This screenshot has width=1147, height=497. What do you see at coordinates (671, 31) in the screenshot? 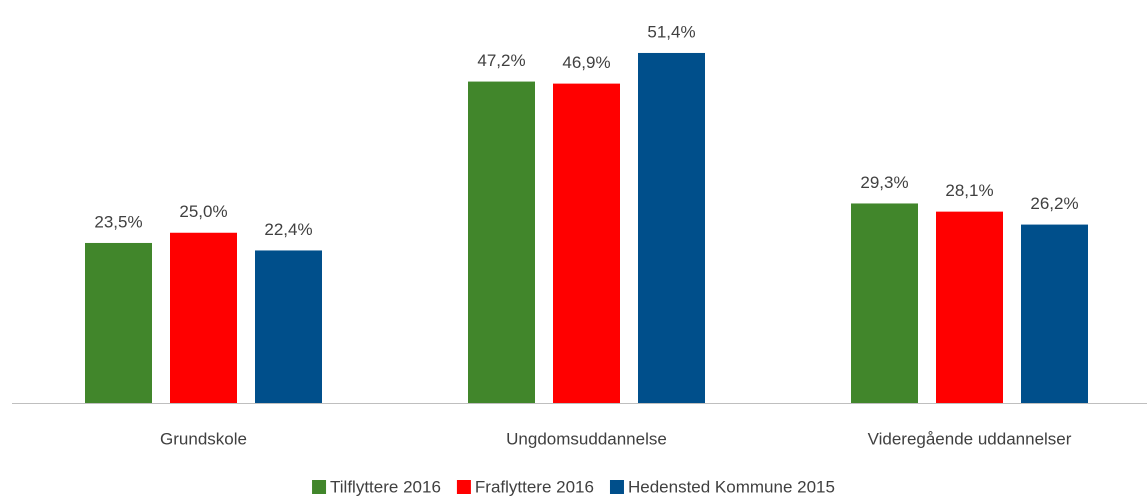
I see `data-label: 51,4%` at bounding box center [671, 31].